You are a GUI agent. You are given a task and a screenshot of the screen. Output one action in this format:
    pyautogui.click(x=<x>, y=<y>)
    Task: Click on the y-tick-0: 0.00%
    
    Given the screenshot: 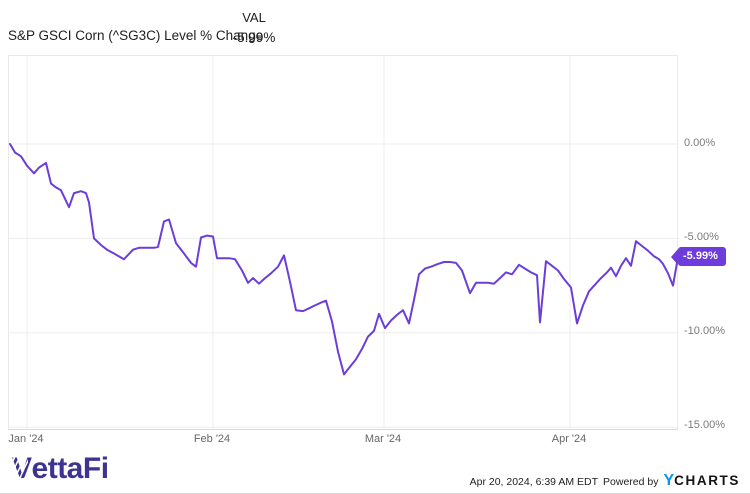 What is the action you would take?
    pyautogui.click(x=700, y=143)
    